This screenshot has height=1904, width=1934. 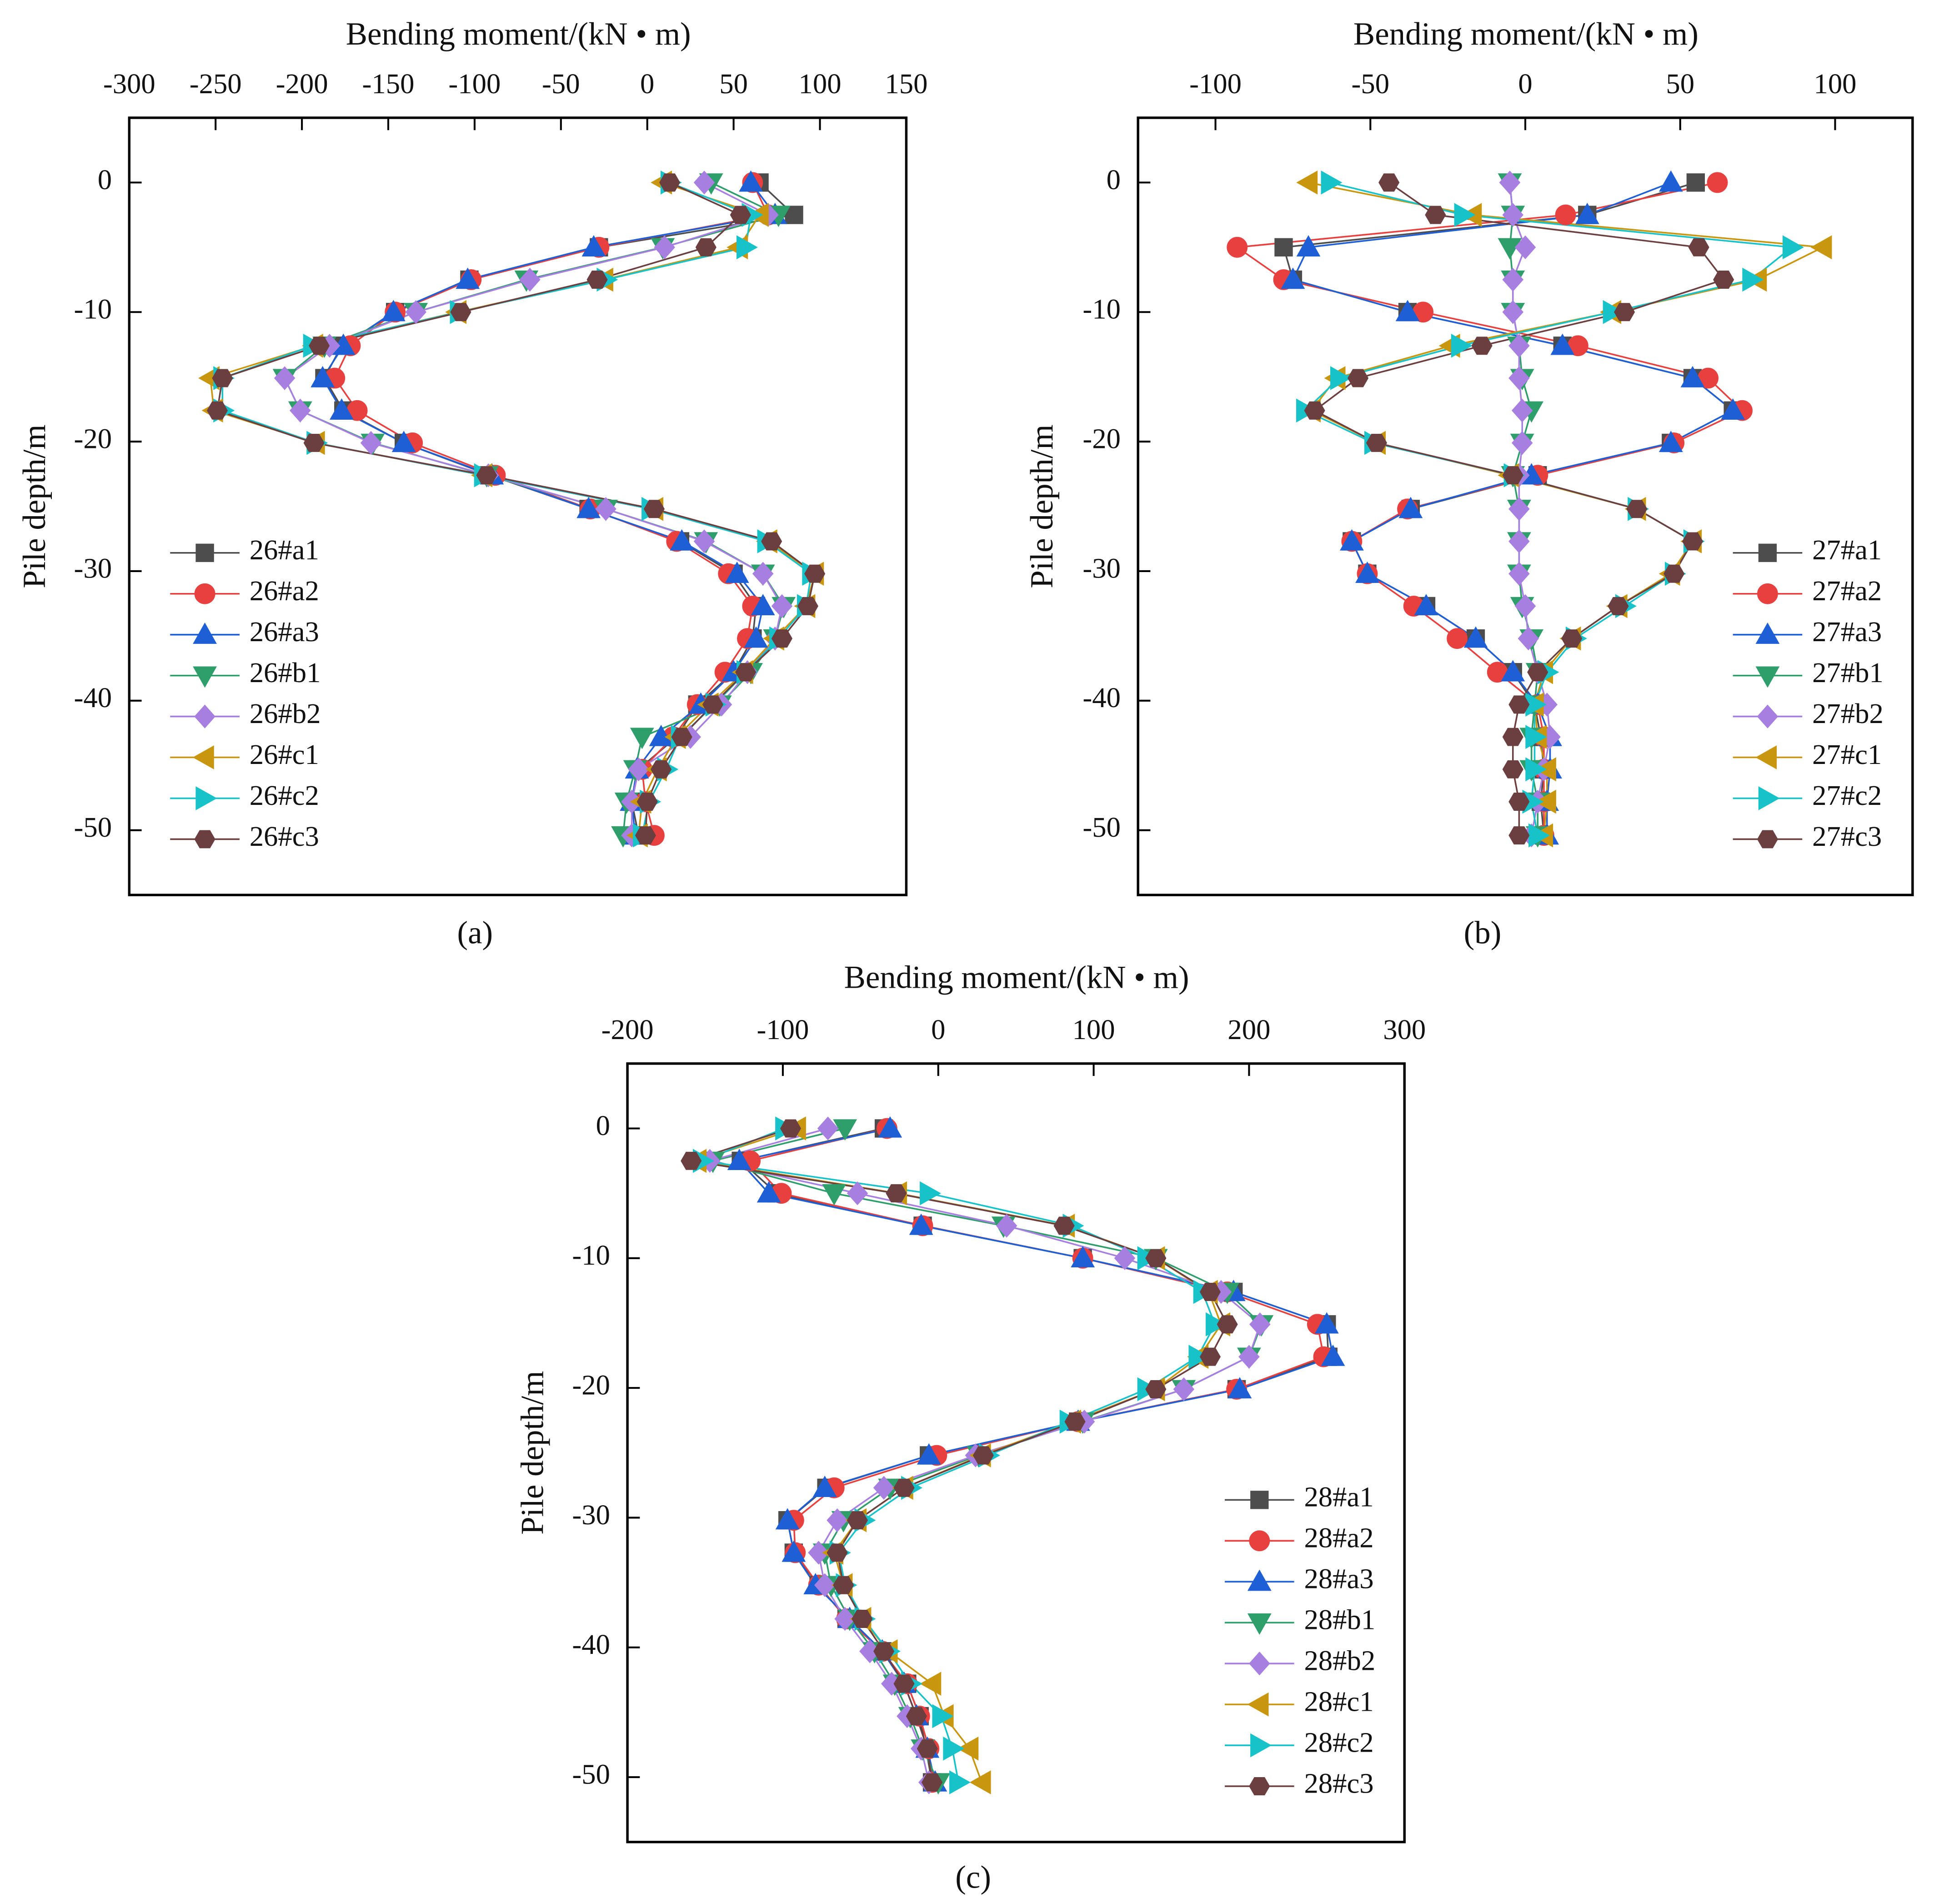 What do you see at coordinates (284, 632) in the screenshot?
I see `legend-label: 26#a3` at bounding box center [284, 632].